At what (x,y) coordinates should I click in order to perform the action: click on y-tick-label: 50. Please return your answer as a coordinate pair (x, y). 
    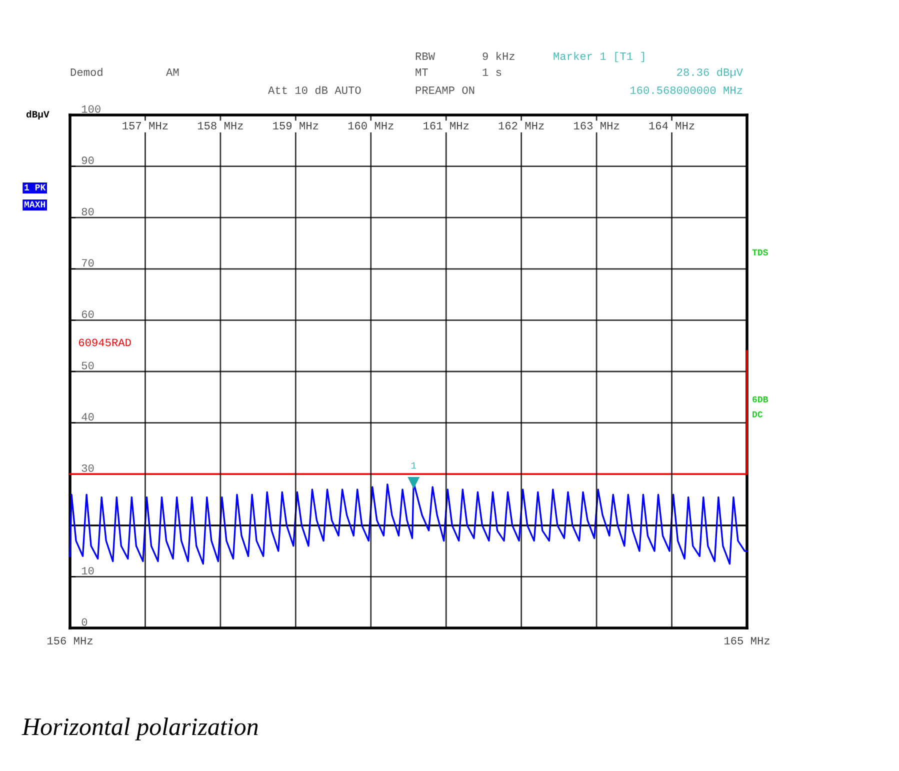
    Looking at the image, I should click on (88, 366).